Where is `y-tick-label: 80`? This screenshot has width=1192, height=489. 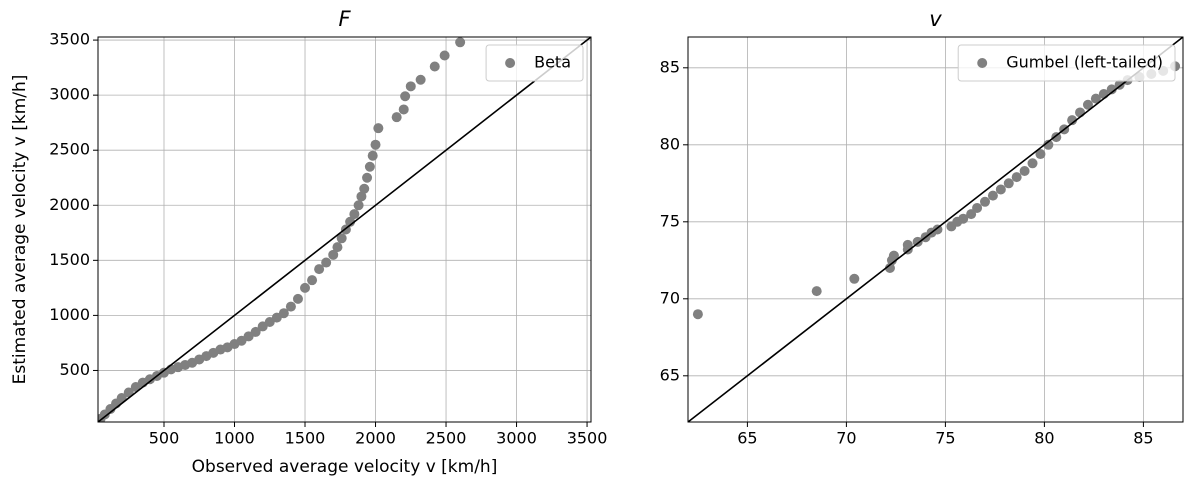
y-tick-label: 80 is located at coordinates (670, 143).